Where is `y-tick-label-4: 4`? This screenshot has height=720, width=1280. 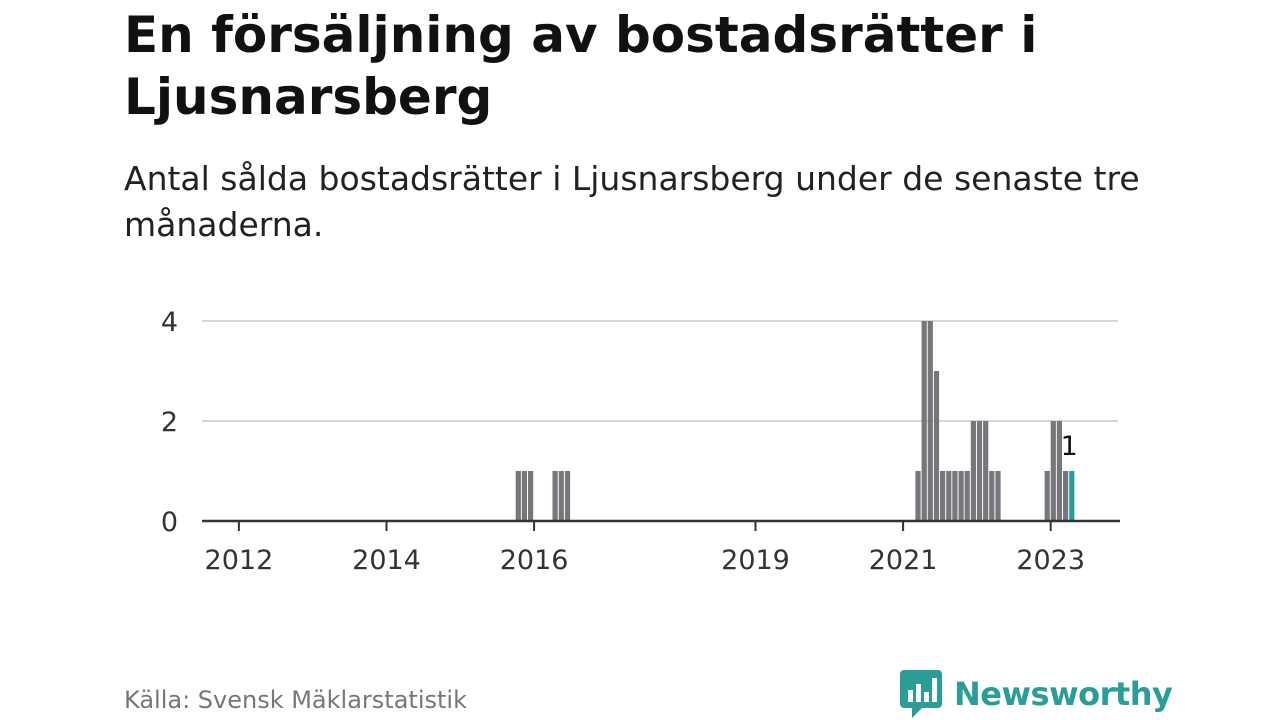 y-tick-label-4: 4 is located at coordinates (169, 322).